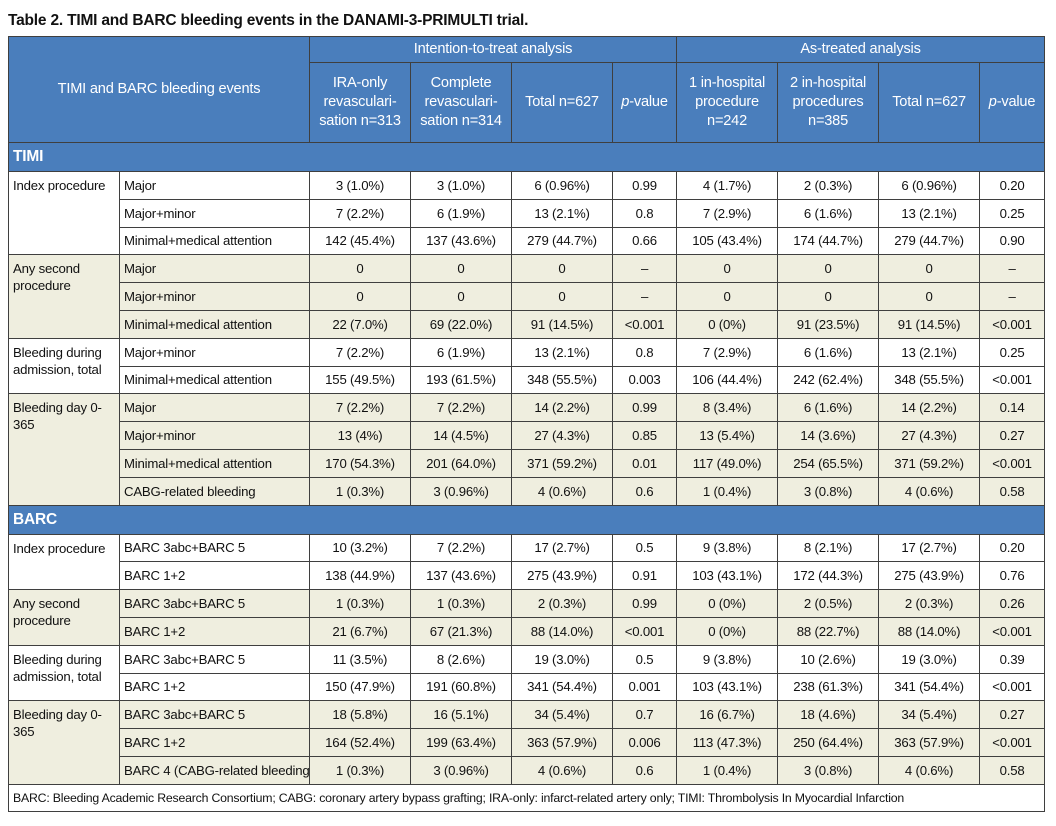 The image size is (1056, 826). I want to click on value-cell: 0.90, so click(1012, 241).